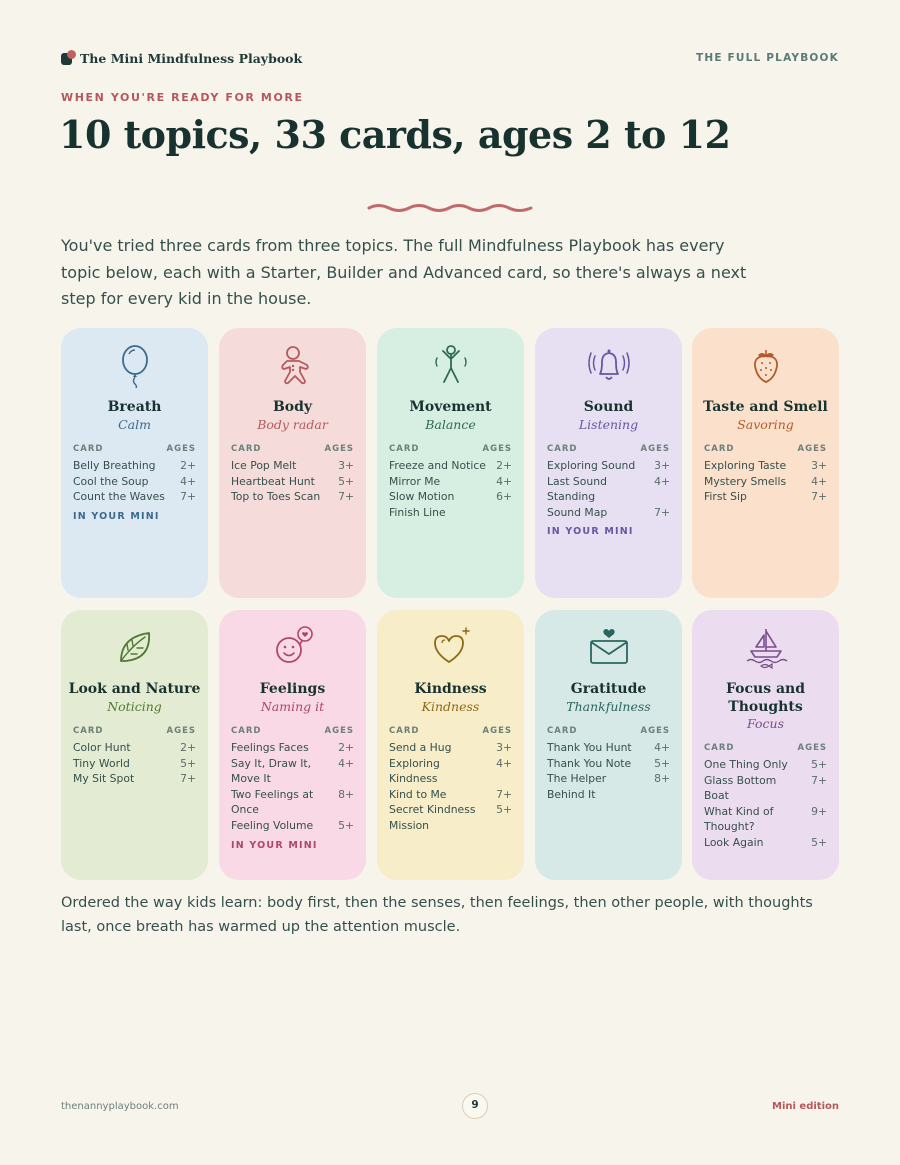  What do you see at coordinates (272, 825) in the screenshot?
I see `card-title: Feeling Volume` at bounding box center [272, 825].